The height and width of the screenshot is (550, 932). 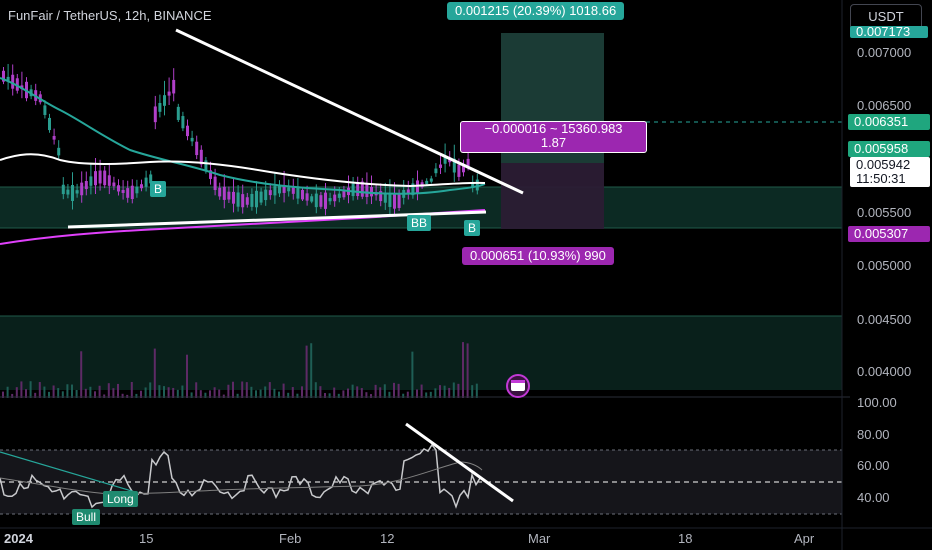 I want to click on price-tick-0005500: 0.005500, so click(x=884, y=212).